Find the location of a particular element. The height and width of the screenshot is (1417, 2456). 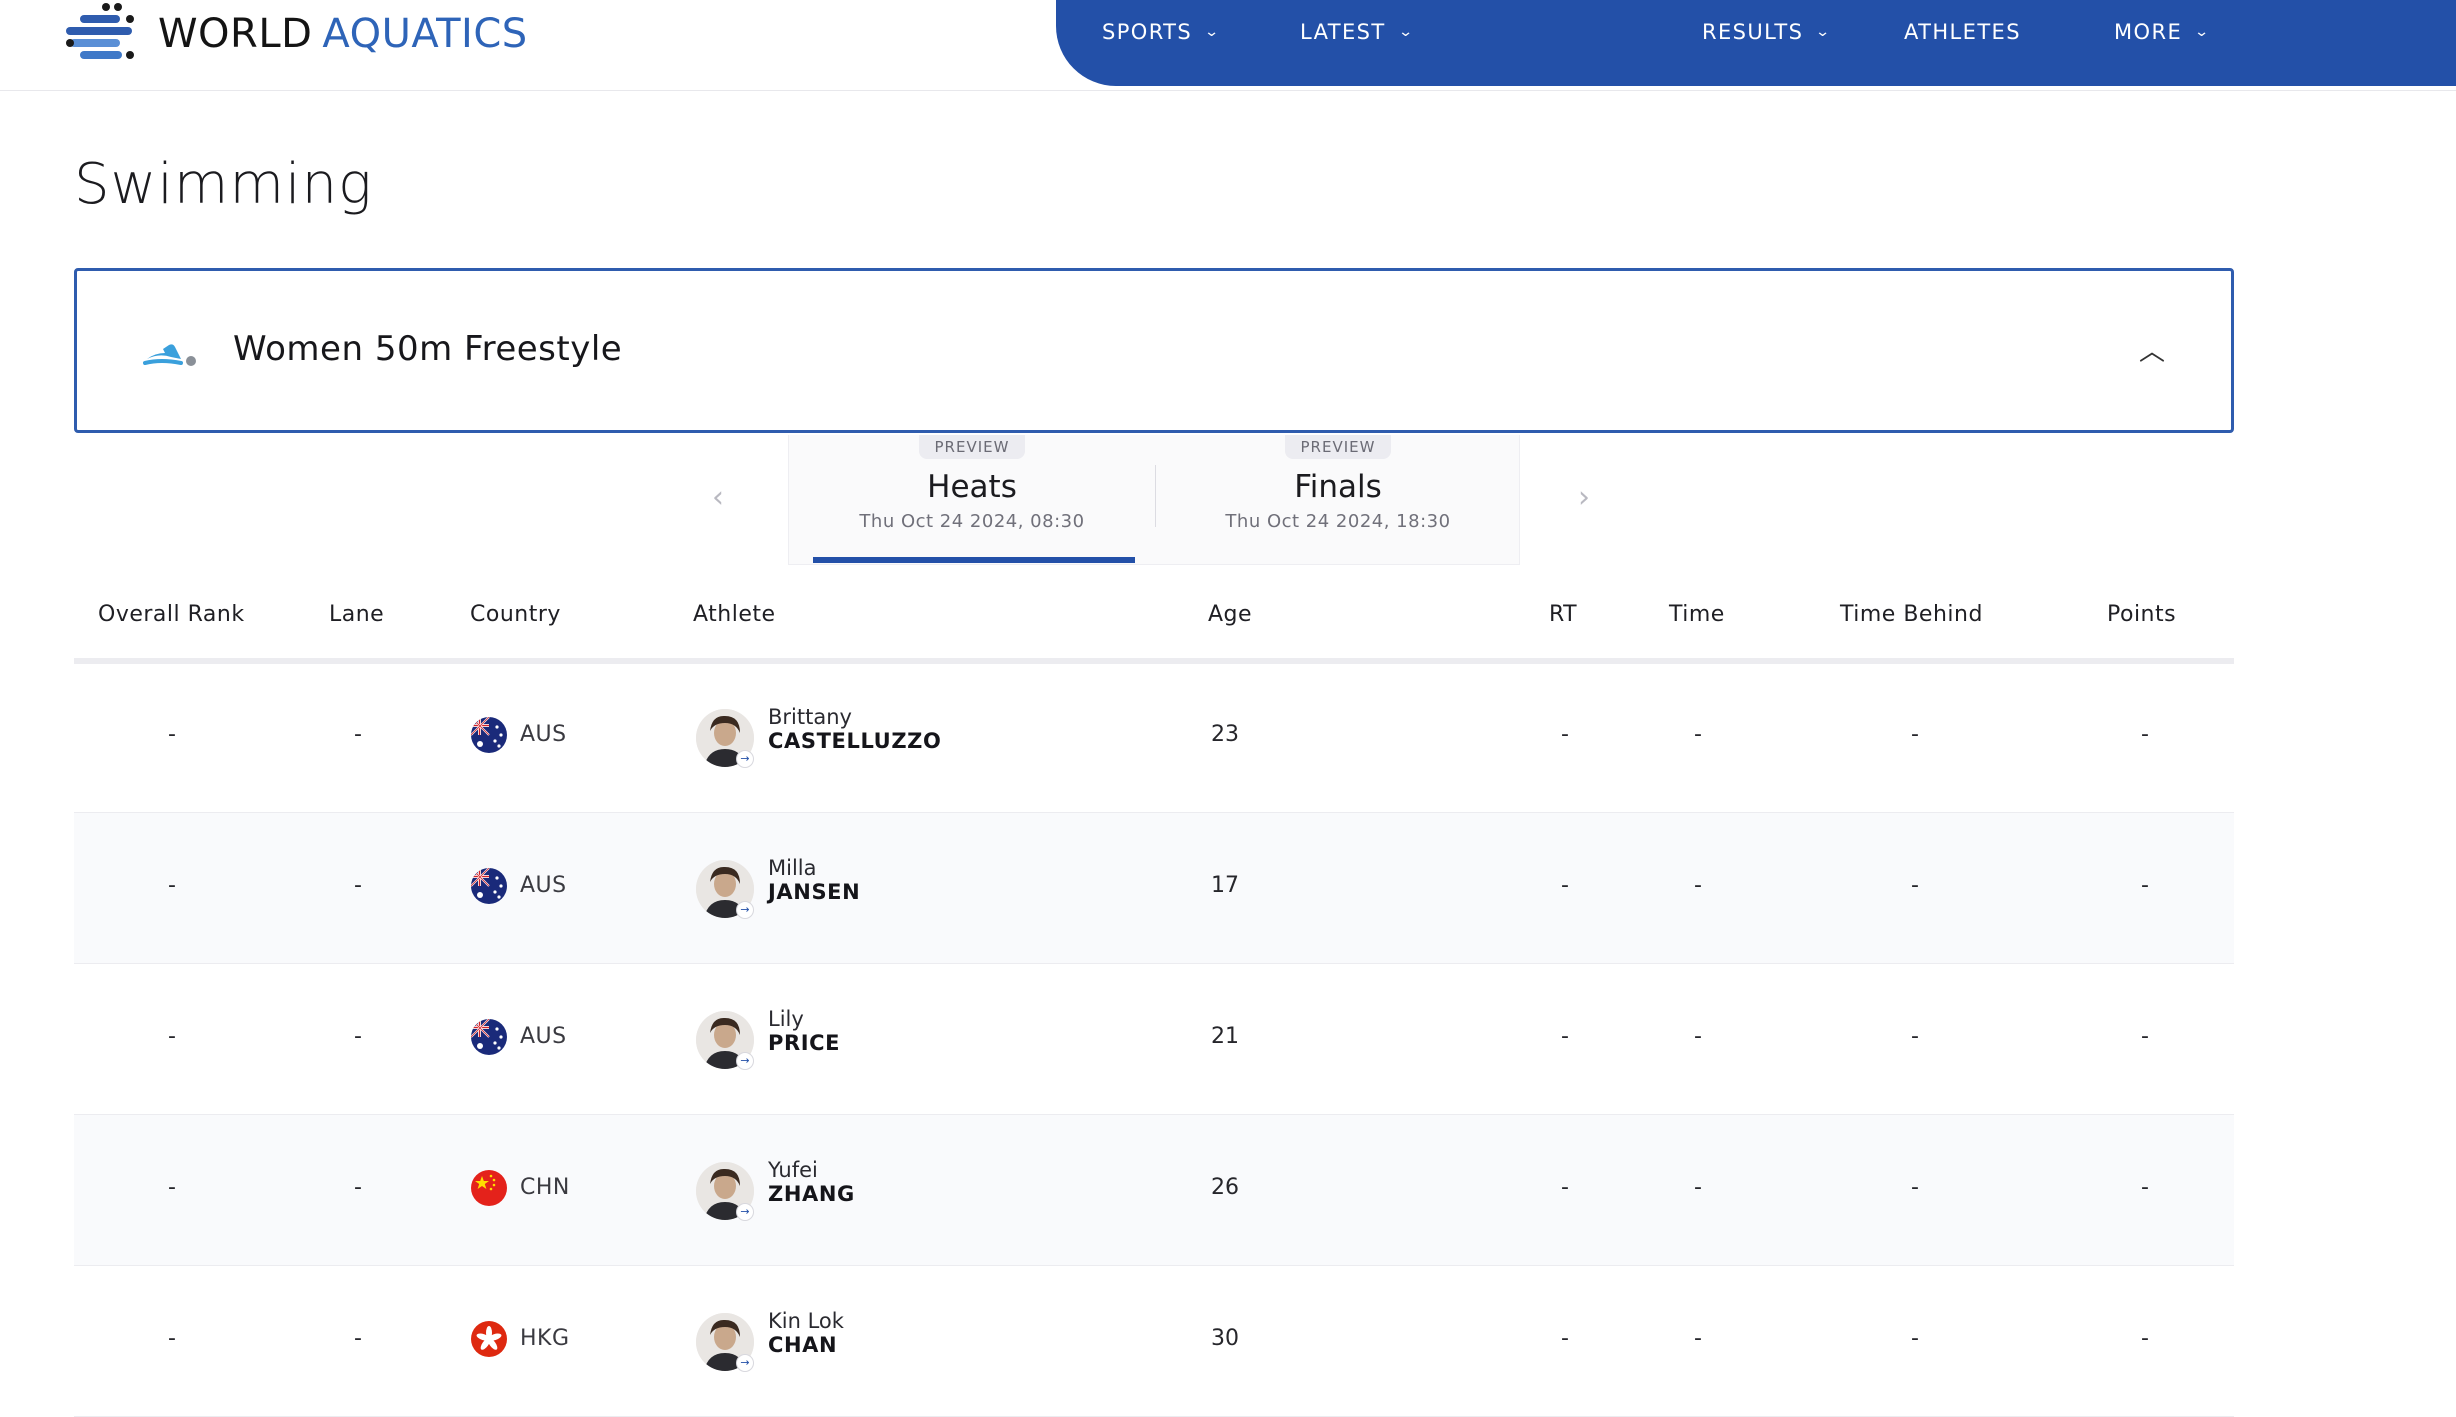

phase-date: Thu Oct 24 2024, 08:30 is located at coordinates (972, 521).